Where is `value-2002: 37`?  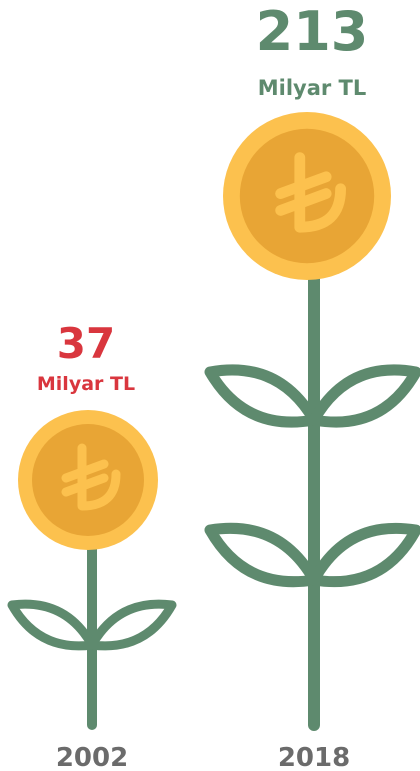
value-2002: 37 is located at coordinates (86, 343).